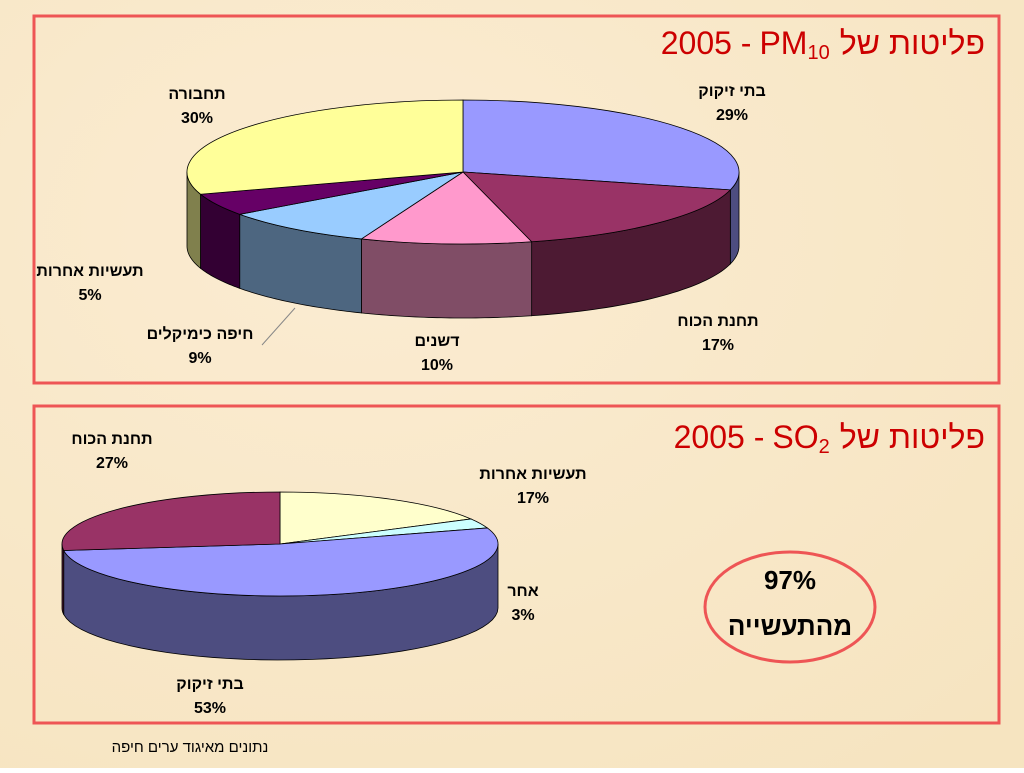  Describe the element at coordinates (197, 118) in the screenshot. I see `slice-value-label: 30%` at that location.